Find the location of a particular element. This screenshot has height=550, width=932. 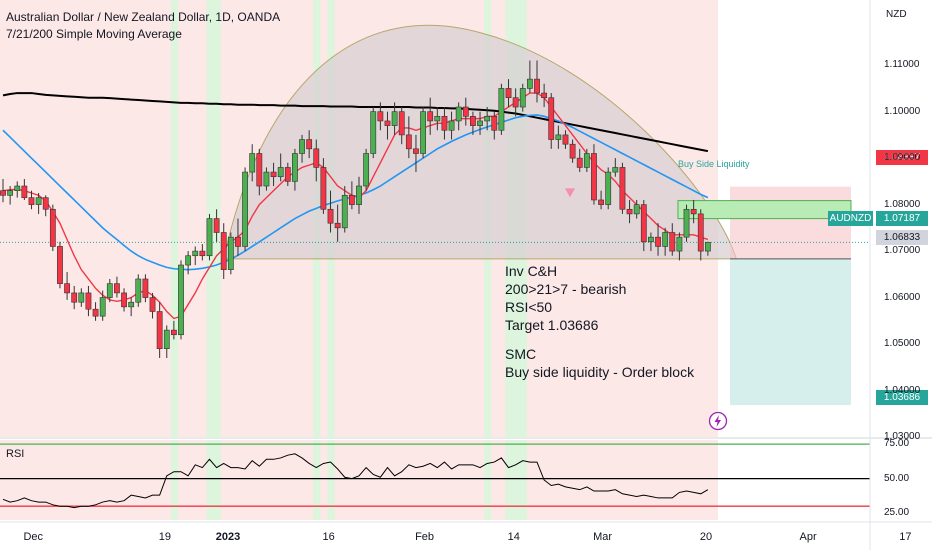

rsi-tick-label: 75.00 is located at coordinates (897, 444).